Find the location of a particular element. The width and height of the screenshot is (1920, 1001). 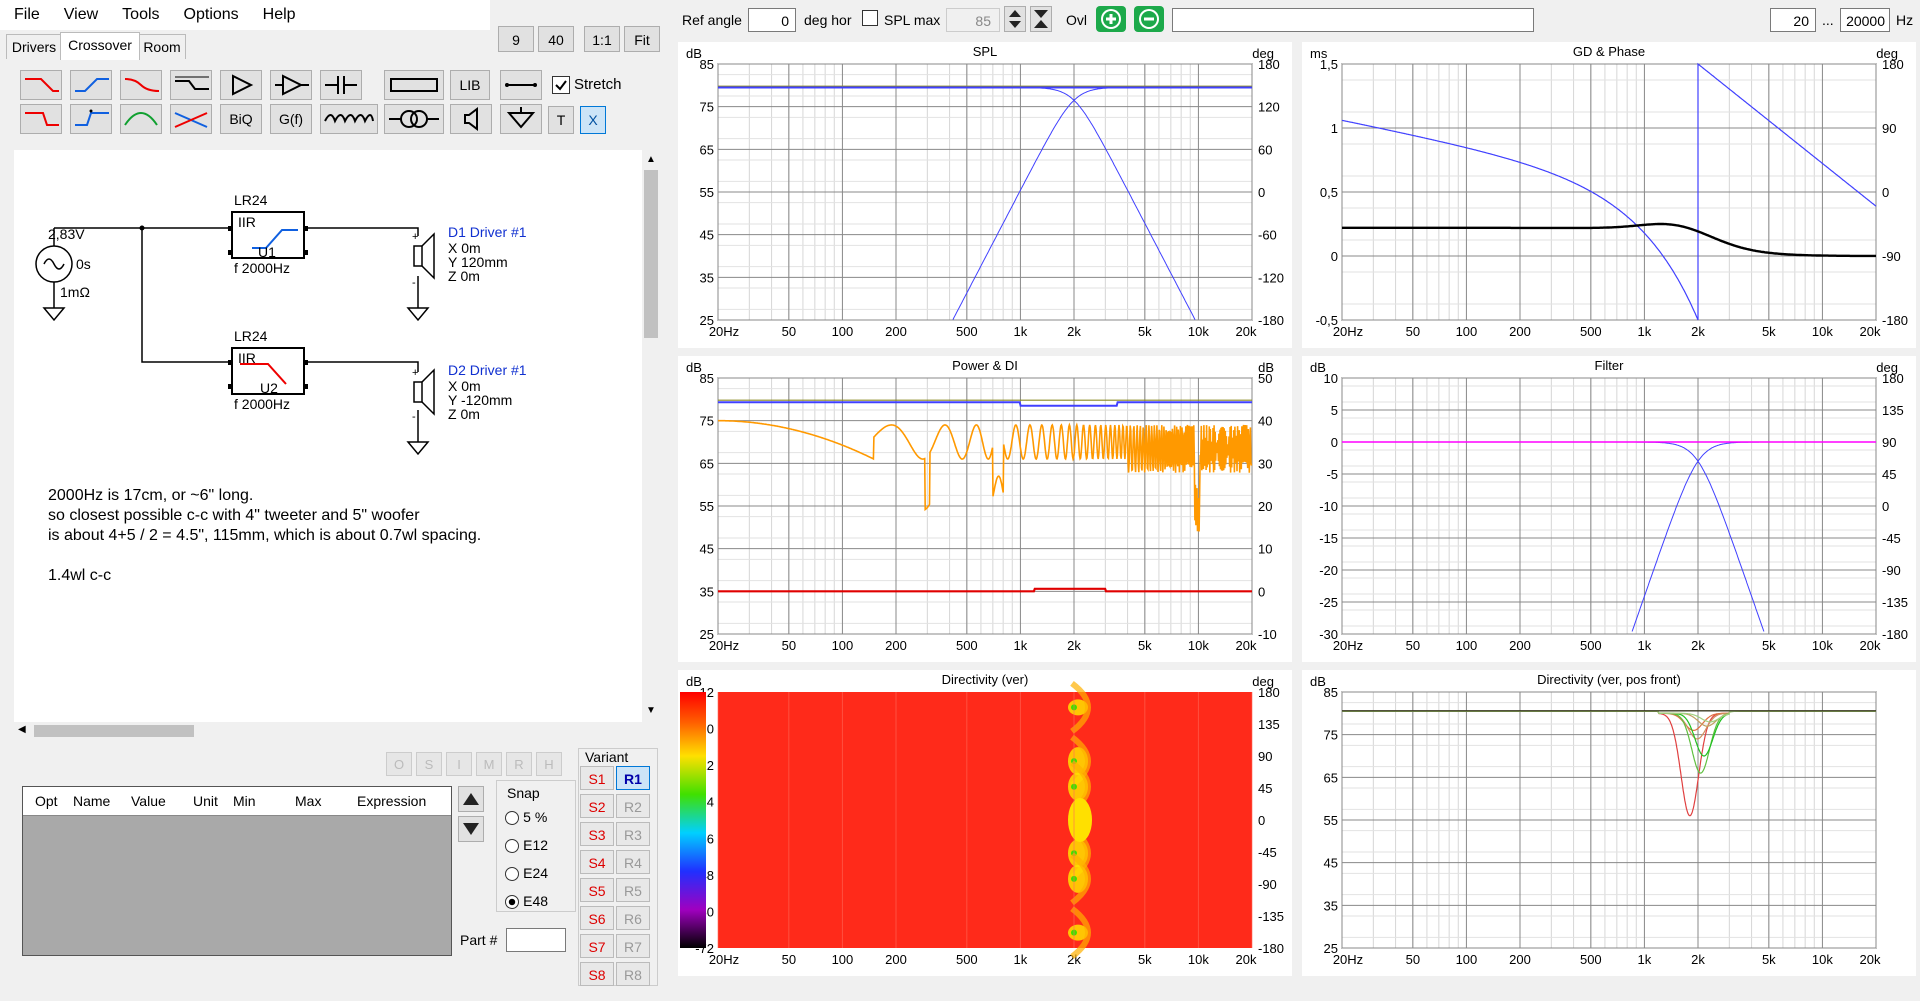

text-tool-button: T is located at coordinates (561, 120).